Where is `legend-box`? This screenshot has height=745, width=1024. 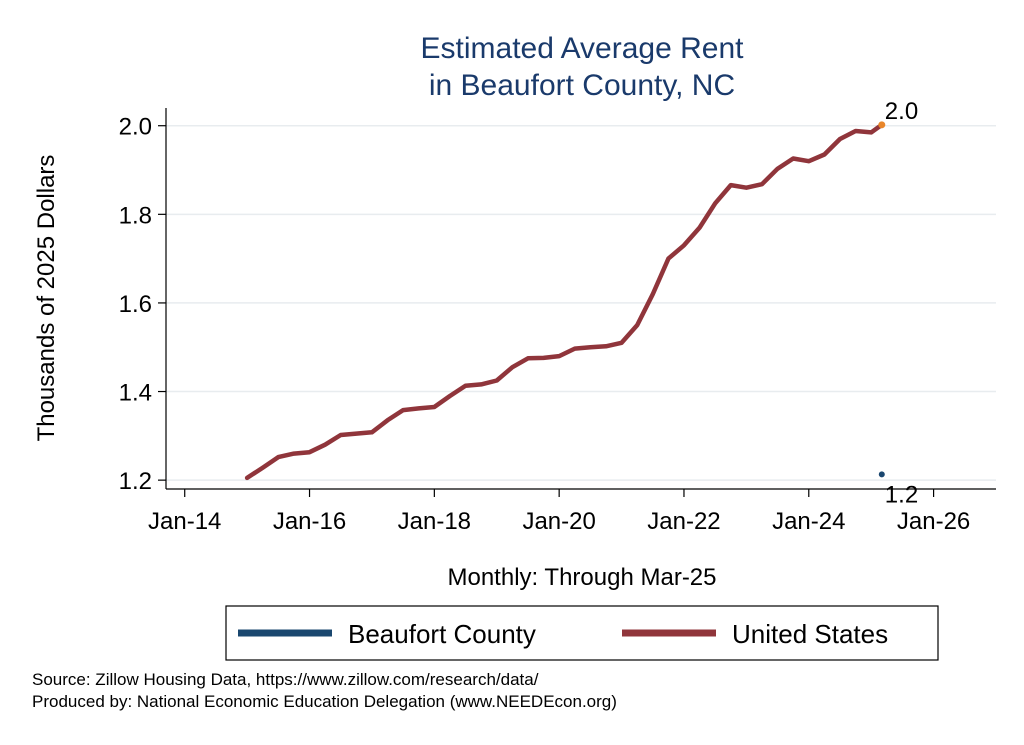
legend-box is located at coordinates (582, 633).